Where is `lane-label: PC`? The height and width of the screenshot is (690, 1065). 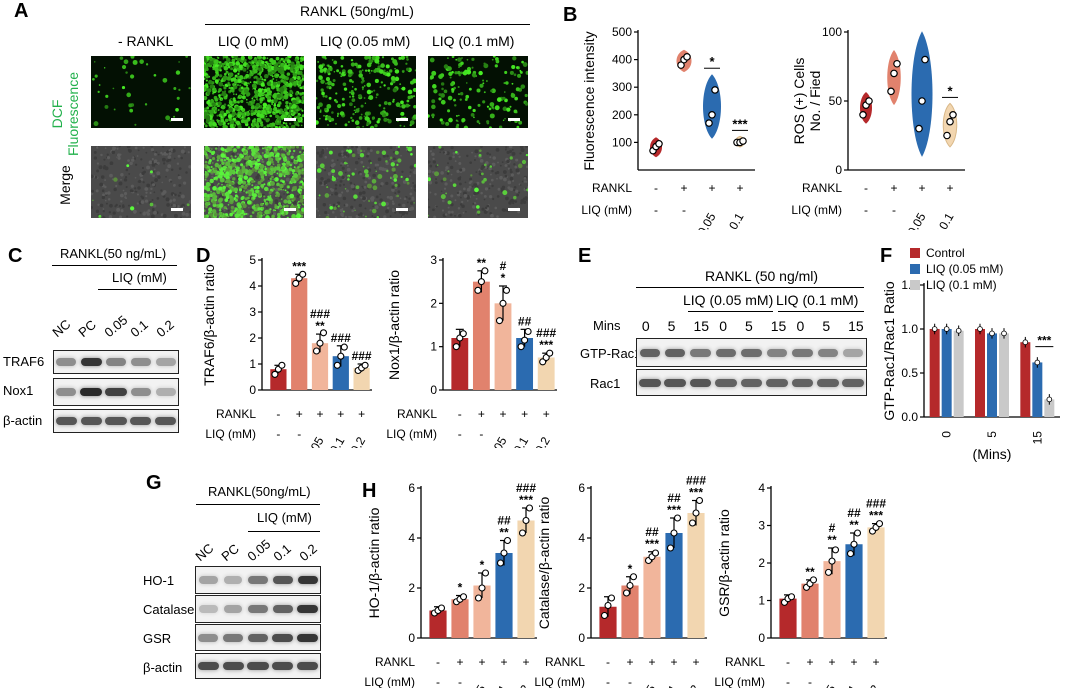 lane-label: PC is located at coordinates (230, 552).